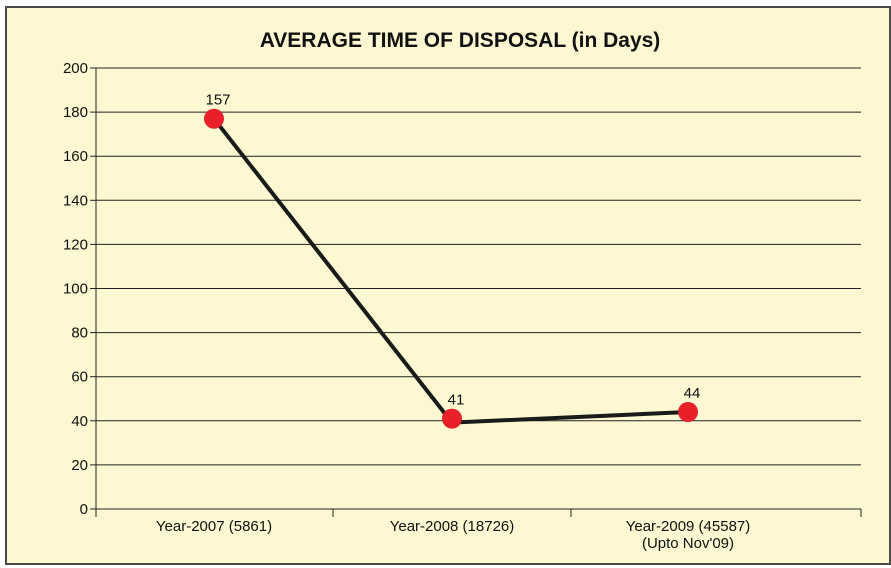 The width and height of the screenshot is (891, 568). Describe the element at coordinates (75, 68) in the screenshot. I see `y-tick-label-200: 200` at that location.